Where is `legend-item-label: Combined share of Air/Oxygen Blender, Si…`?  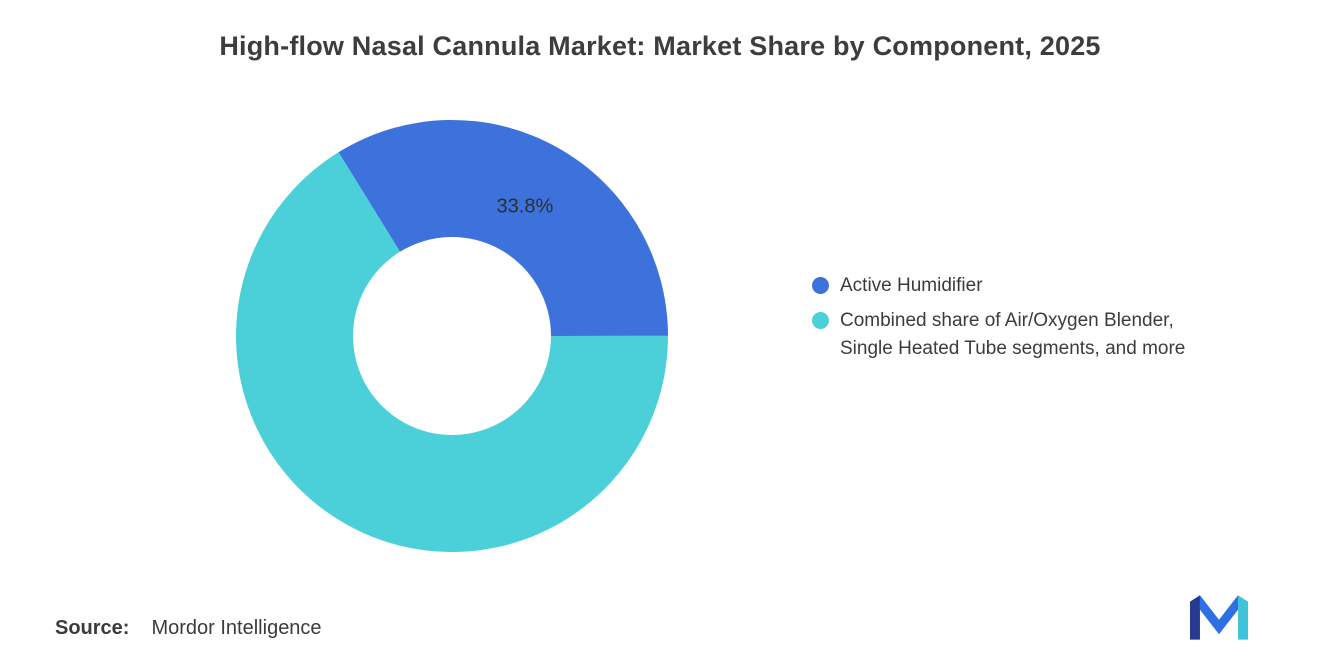
legend-item-label: Combined share of Air/Oxygen Blender, Si… is located at coordinates (1013, 334).